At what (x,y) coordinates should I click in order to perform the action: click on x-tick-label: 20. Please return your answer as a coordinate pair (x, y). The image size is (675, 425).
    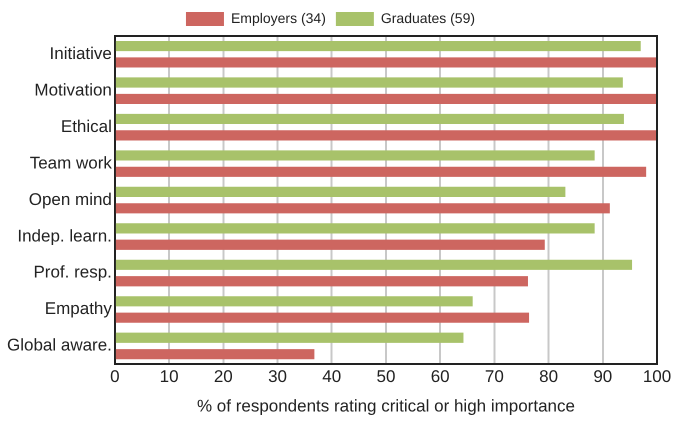
    Looking at the image, I should click on (223, 376).